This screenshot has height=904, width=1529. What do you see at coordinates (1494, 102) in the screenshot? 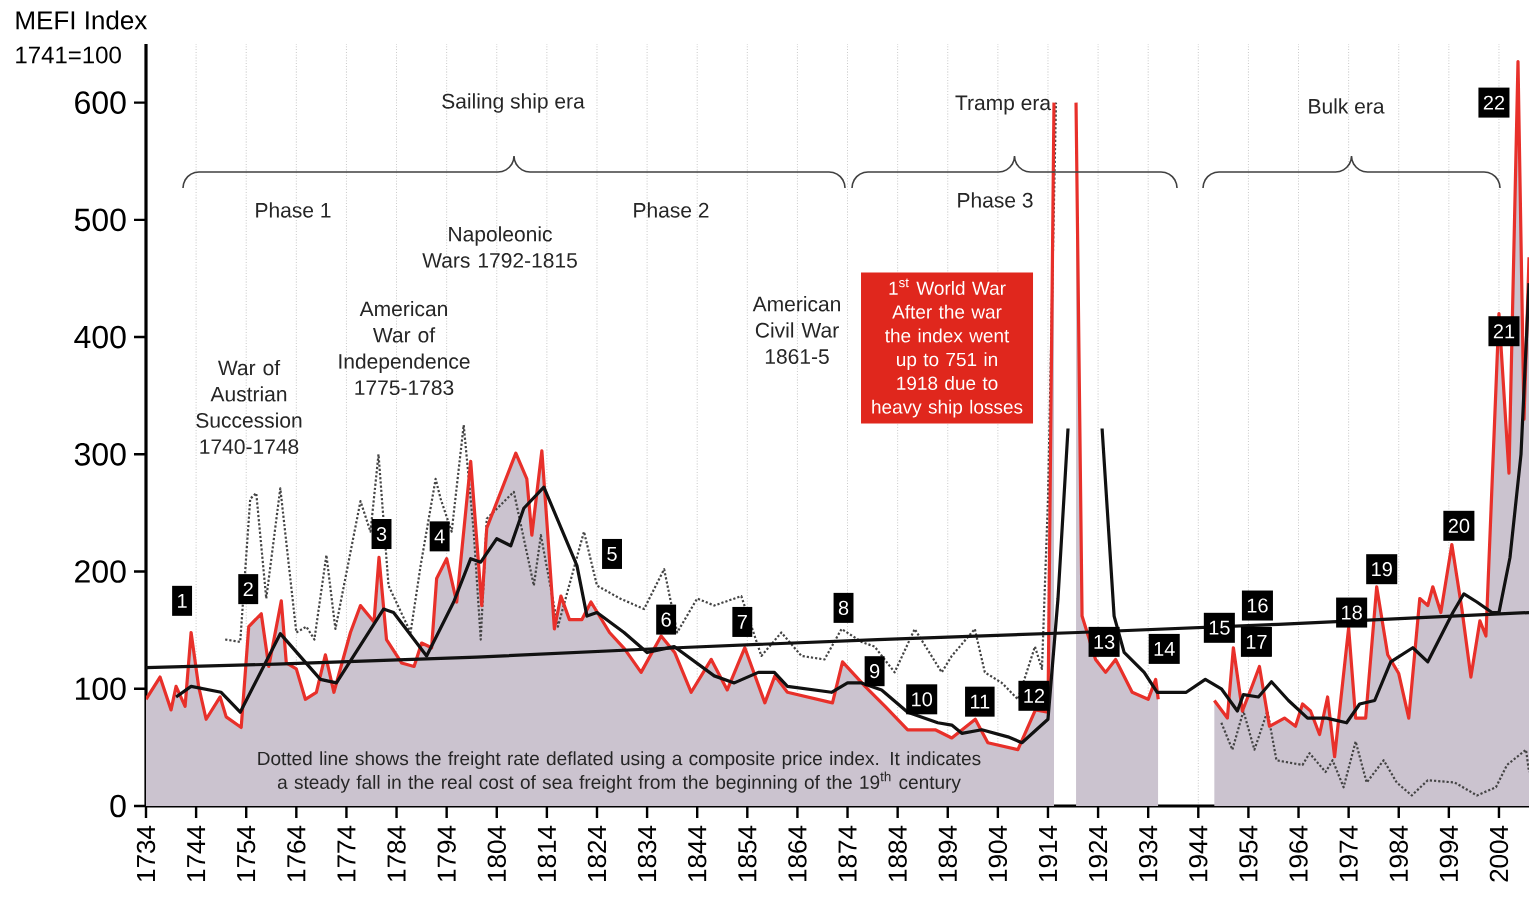
I see `annotation: 22` at bounding box center [1494, 102].